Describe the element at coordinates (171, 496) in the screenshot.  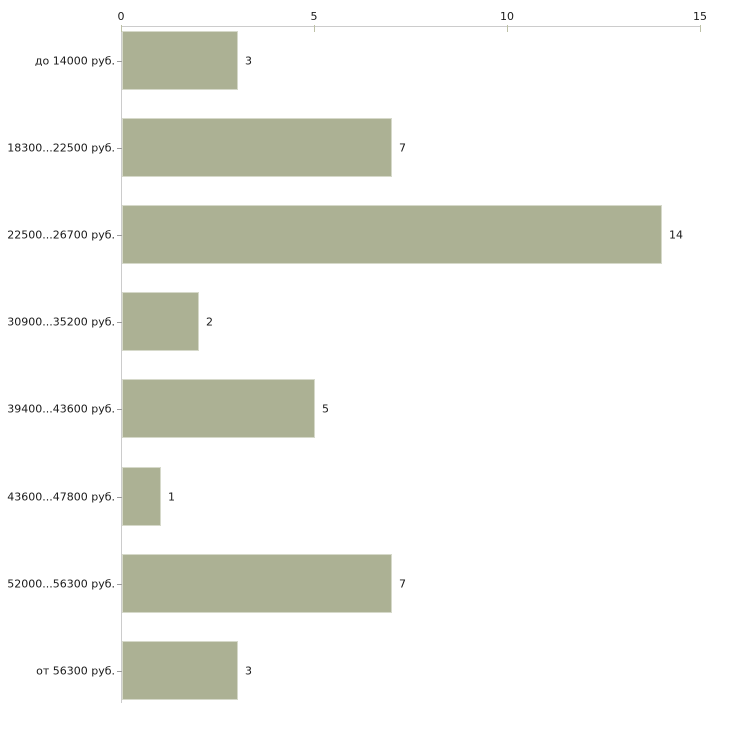
I see `value-label: 1` at that location.